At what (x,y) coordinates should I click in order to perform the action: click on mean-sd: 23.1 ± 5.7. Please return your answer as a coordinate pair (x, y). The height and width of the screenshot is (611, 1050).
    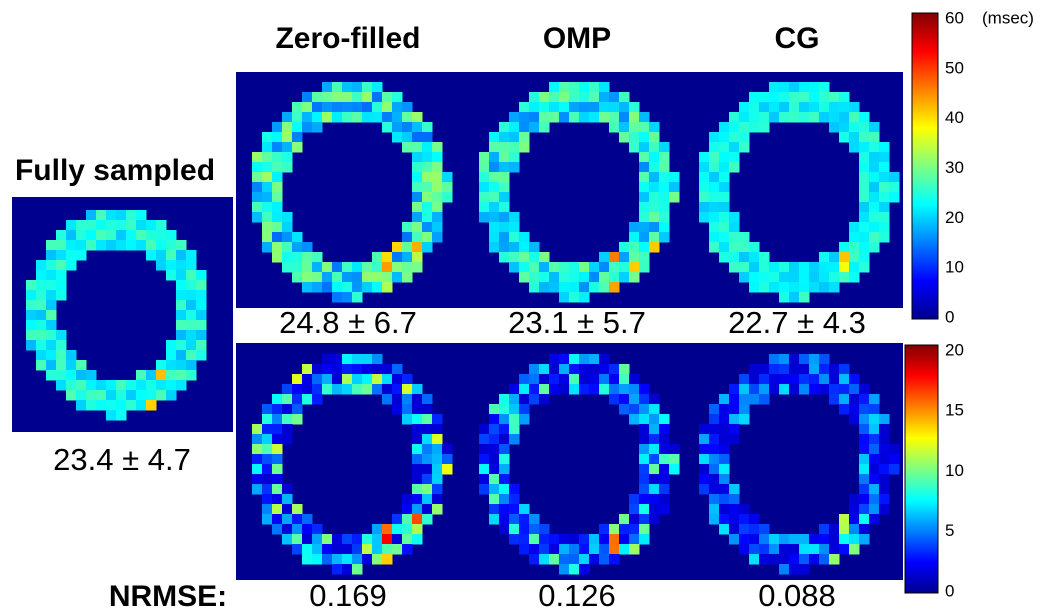
    Looking at the image, I should click on (577, 322).